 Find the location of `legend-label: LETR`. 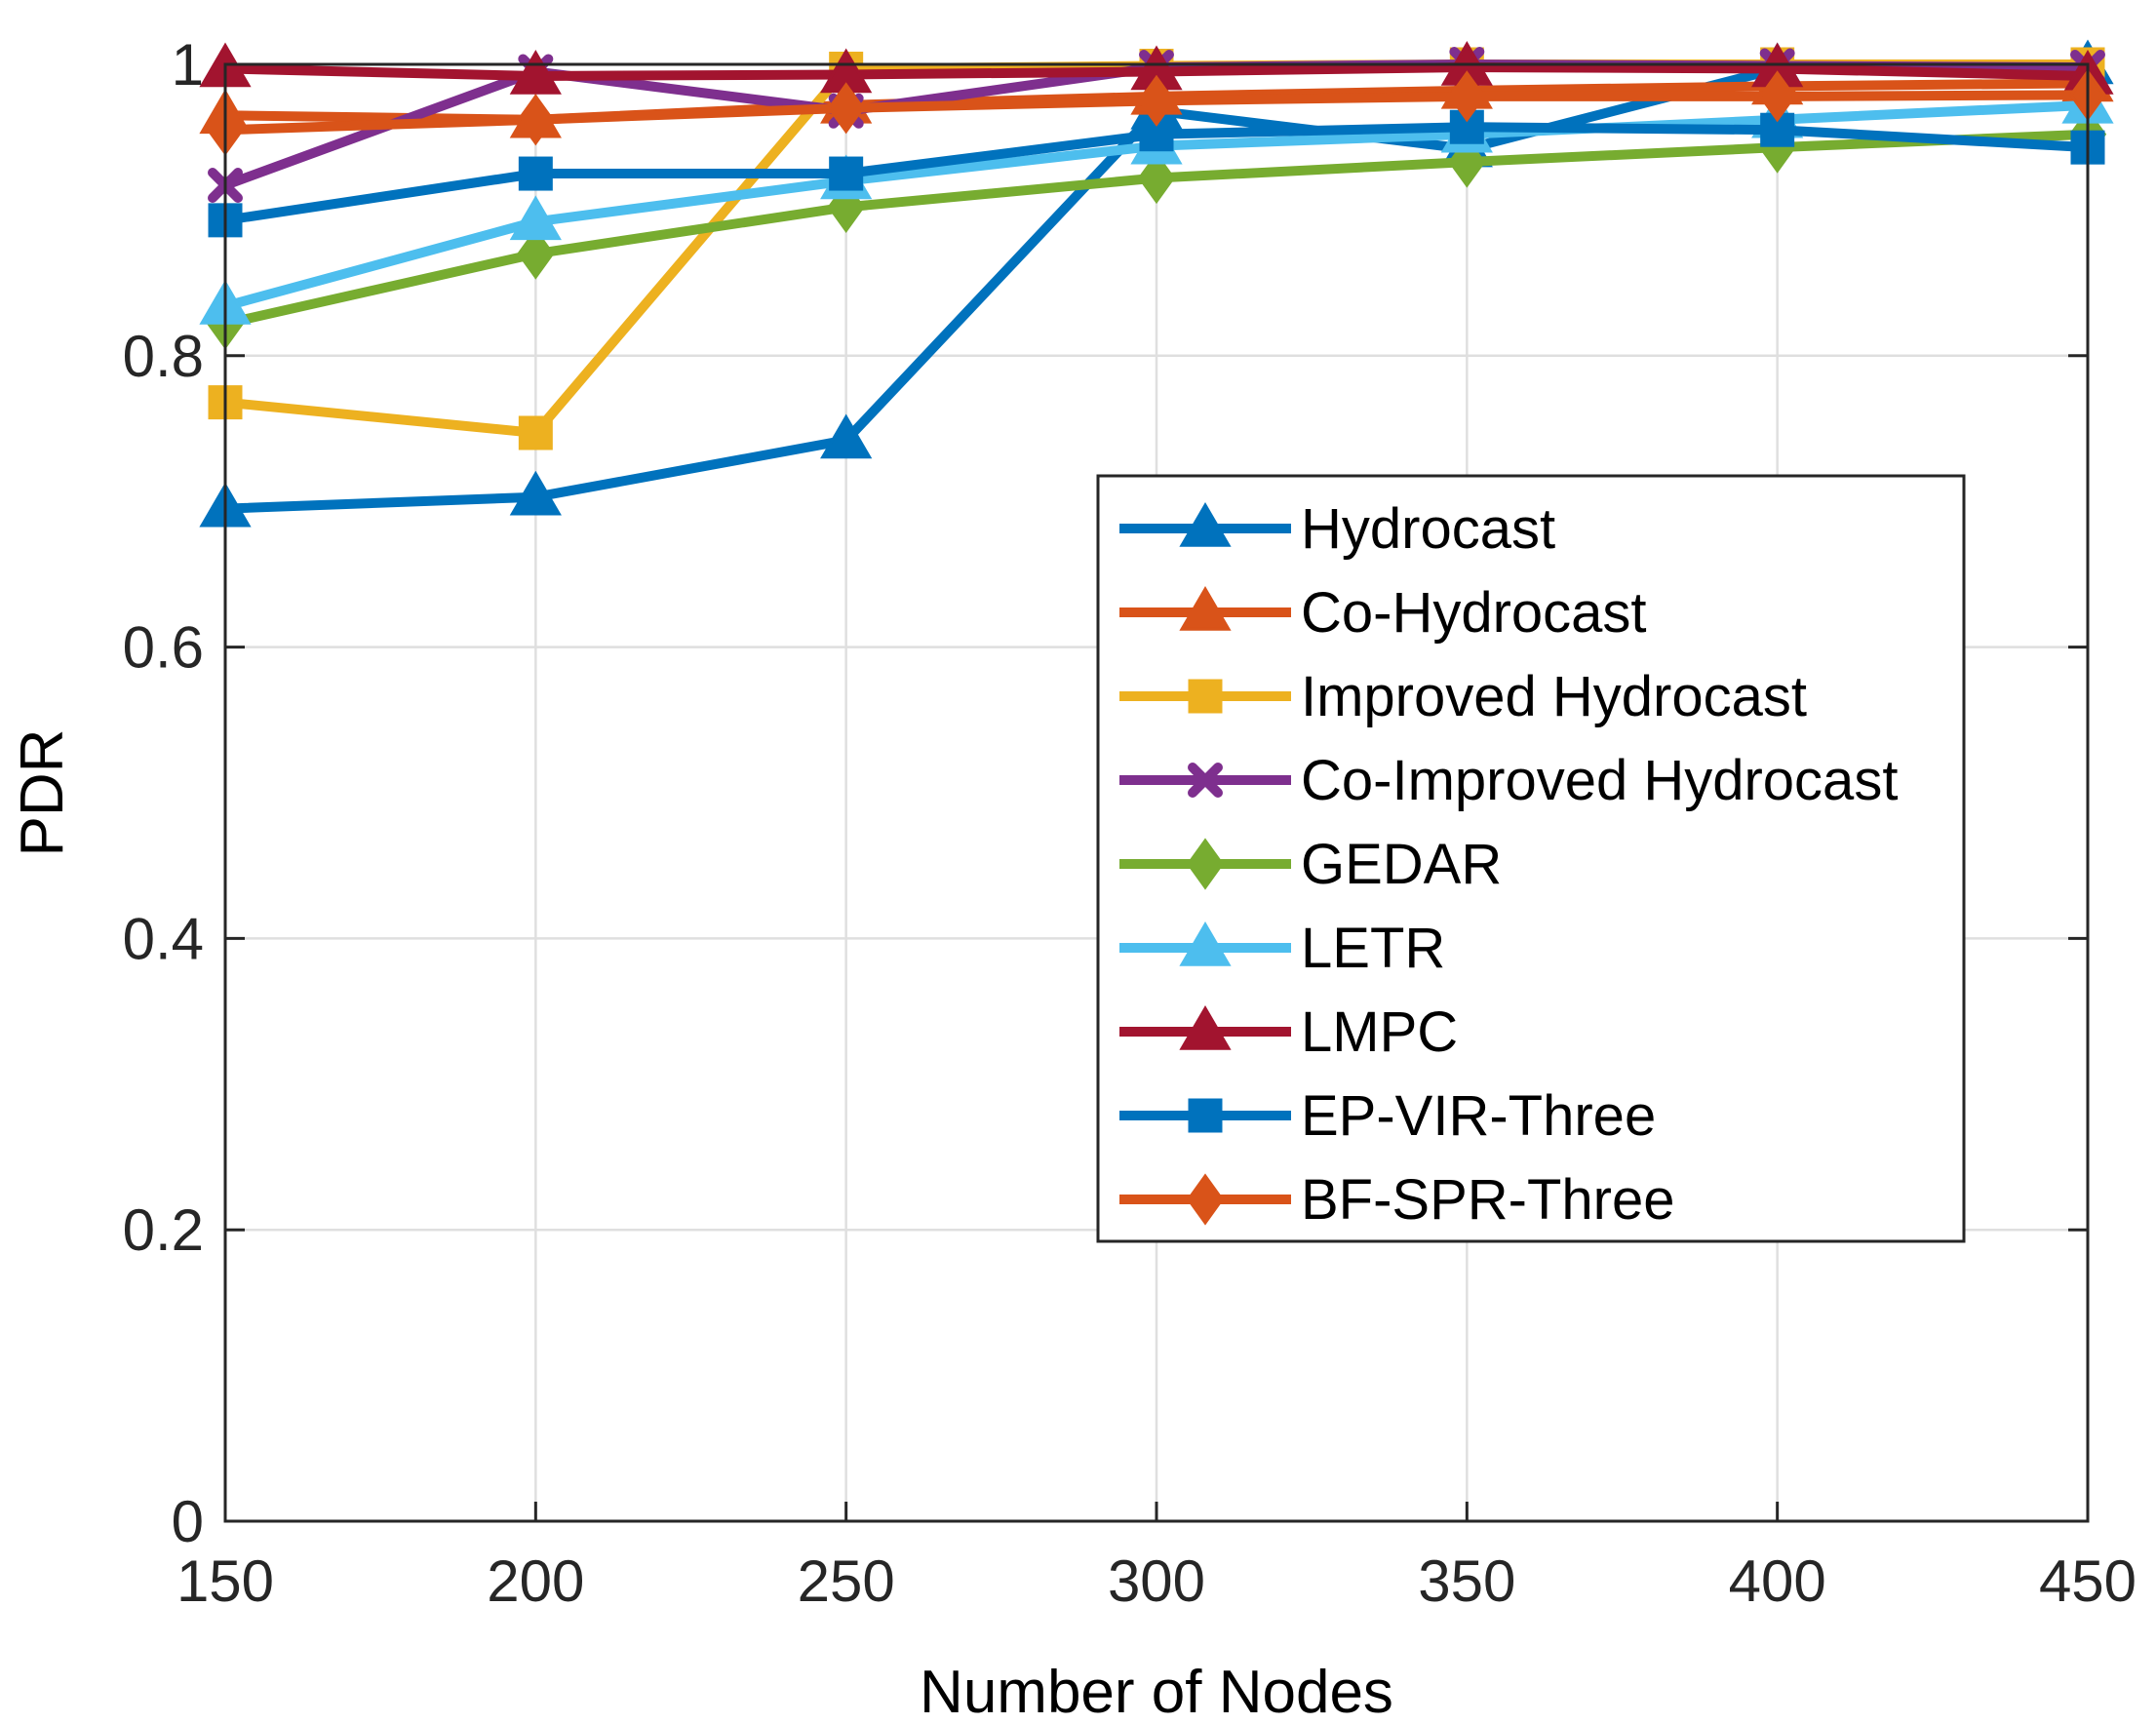

legend-label: LETR is located at coordinates (1373, 948).